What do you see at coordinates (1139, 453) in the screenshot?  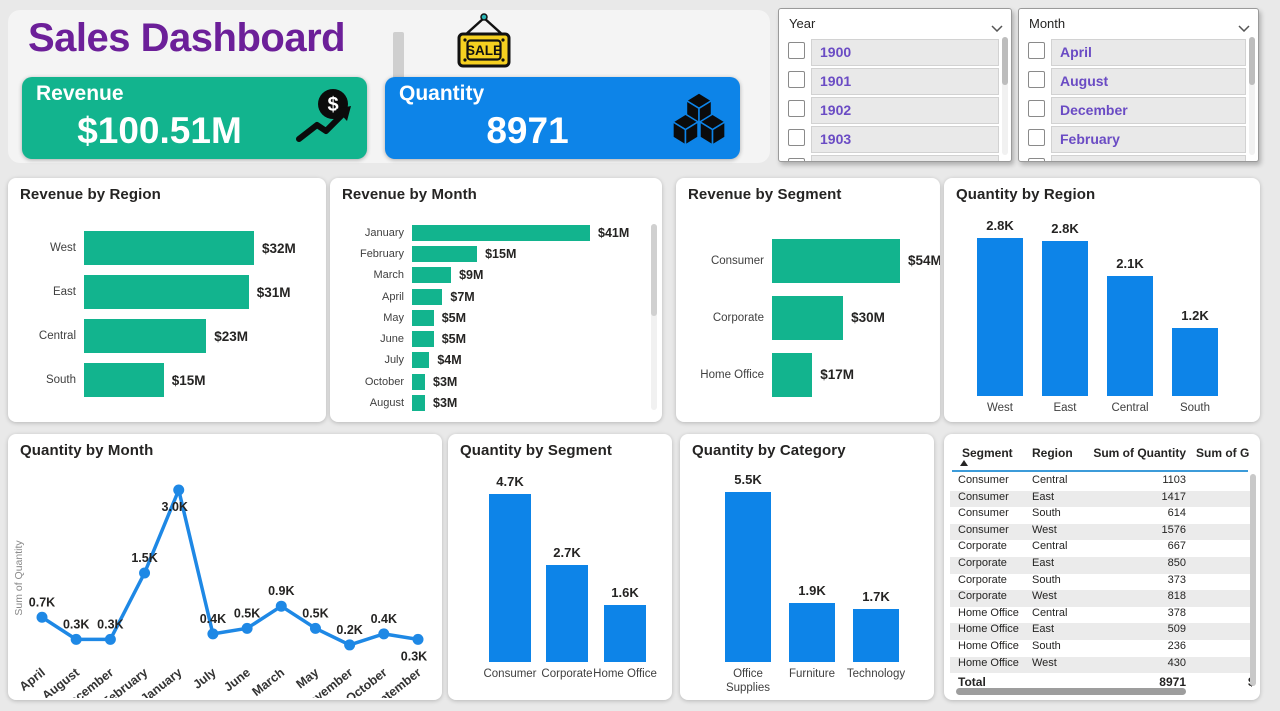 I see `column-header: Sum of Quantity` at bounding box center [1139, 453].